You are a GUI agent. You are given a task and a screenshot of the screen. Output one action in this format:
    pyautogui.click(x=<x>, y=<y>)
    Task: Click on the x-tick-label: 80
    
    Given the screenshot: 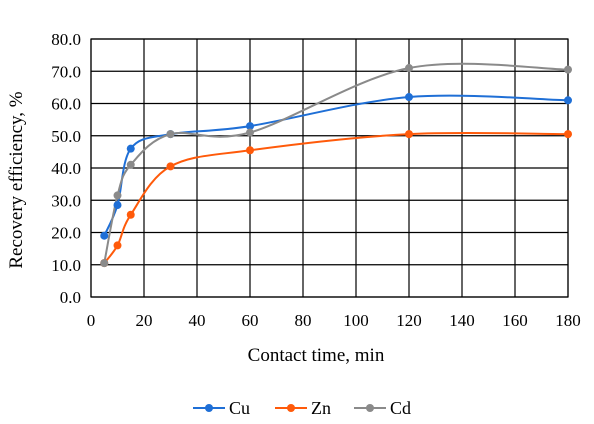 What is the action you would take?
    pyautogui.click(x=303, y=320)
    